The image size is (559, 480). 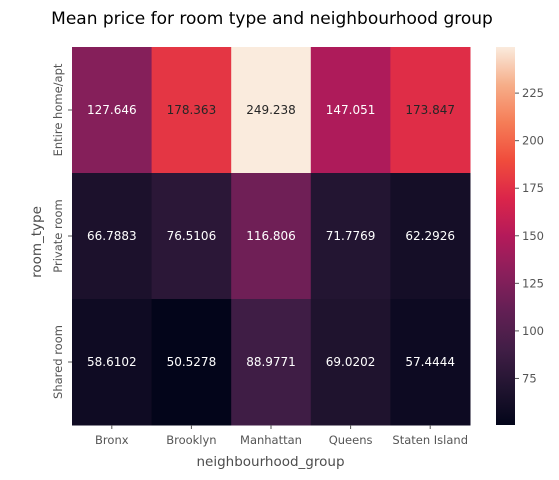 I want to click on x-tick-label: Brooklyn, so click(x=191, y=440).